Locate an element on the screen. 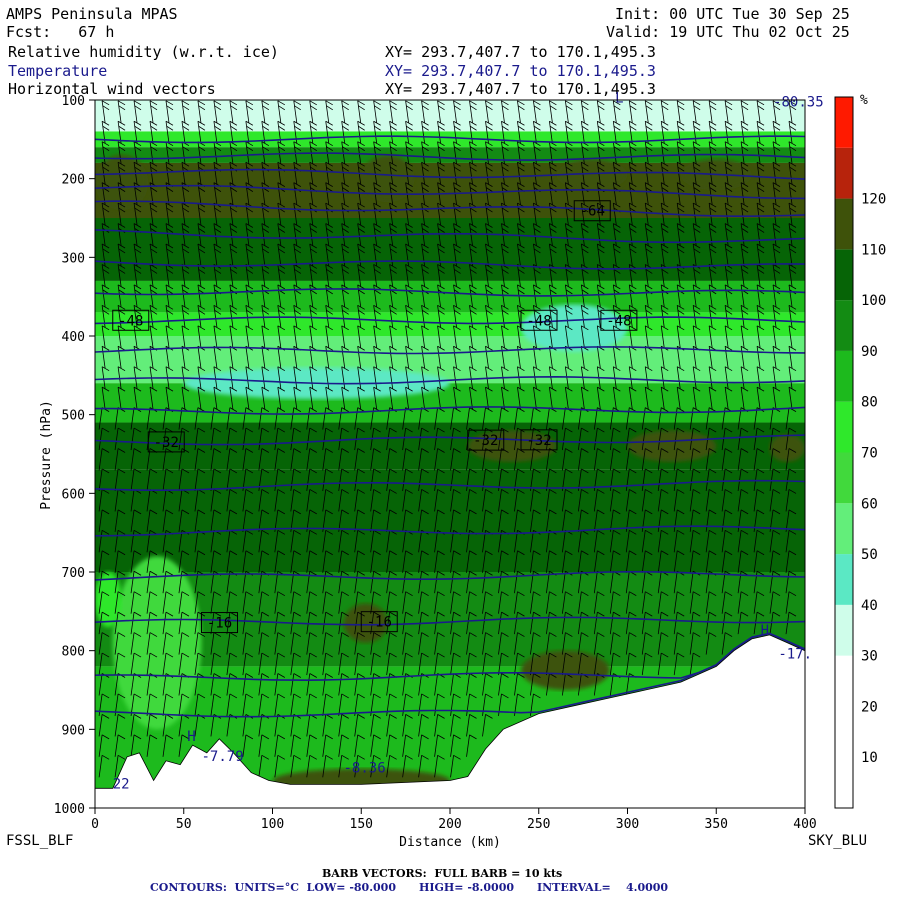 This screenshot has height=900, width=900. colorbar-swatch is located at coordinates (844, 529).